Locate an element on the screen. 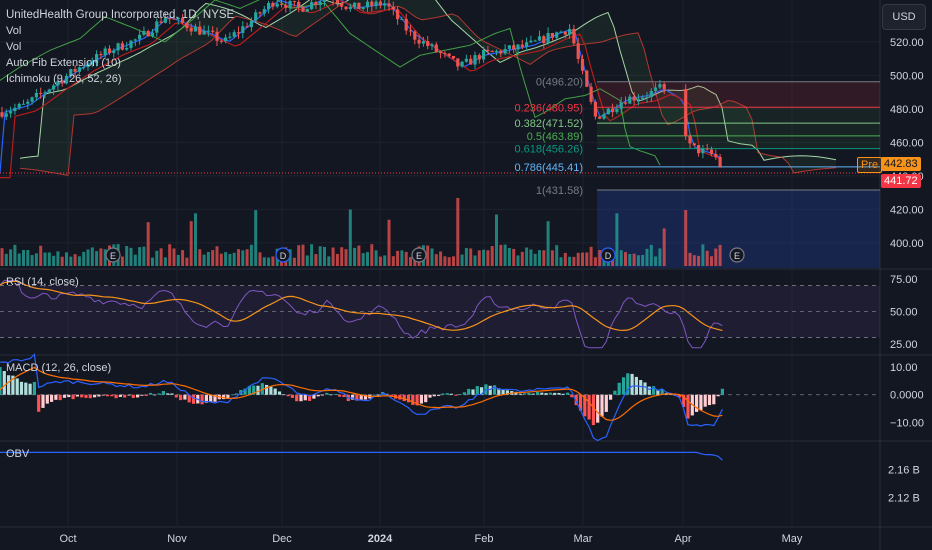 This screenshot has height=550, width=932. rsi-tick-label: 50.00 is located at coordinates (904, 313).